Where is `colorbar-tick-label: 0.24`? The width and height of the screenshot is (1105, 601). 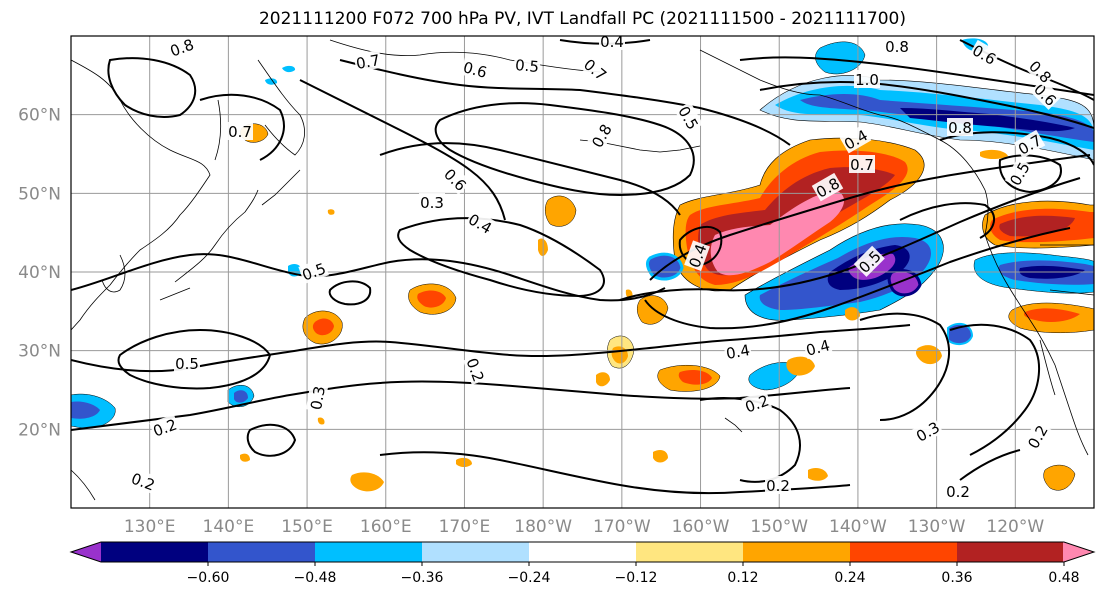 colorbar-tick-label: 0.24 is located at coordinates (849, 578).